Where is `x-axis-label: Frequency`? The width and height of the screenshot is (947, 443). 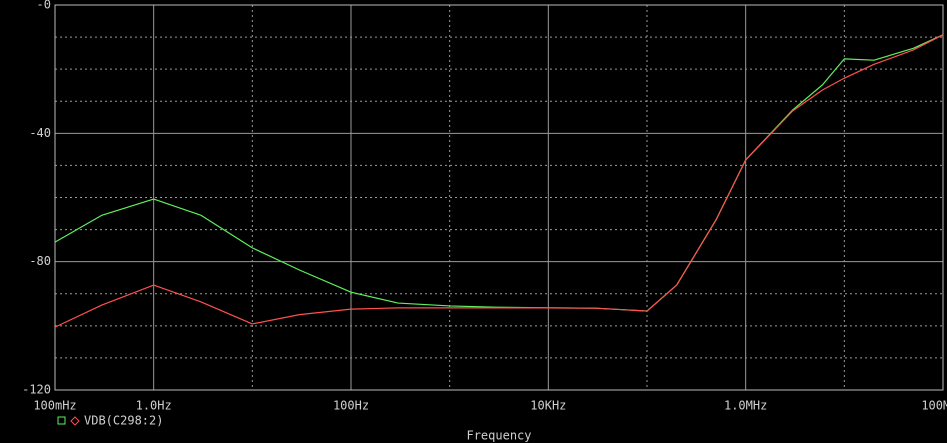 x-axis-label: Frequency is located at coordinates (498, 436).